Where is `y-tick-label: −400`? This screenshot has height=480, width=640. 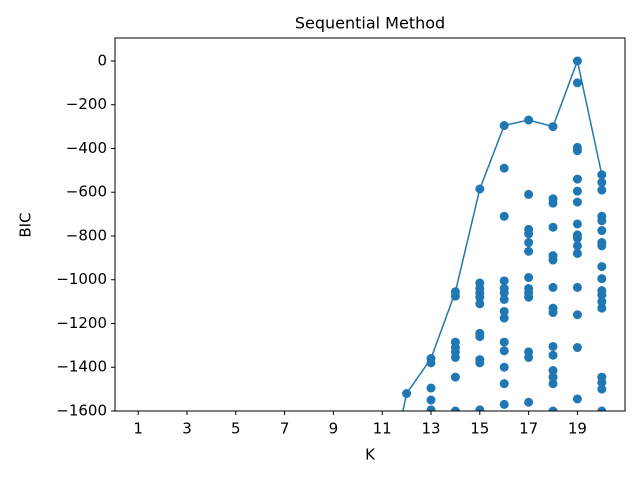
y-tick-label: −400 is located at coordinates (86, 148).